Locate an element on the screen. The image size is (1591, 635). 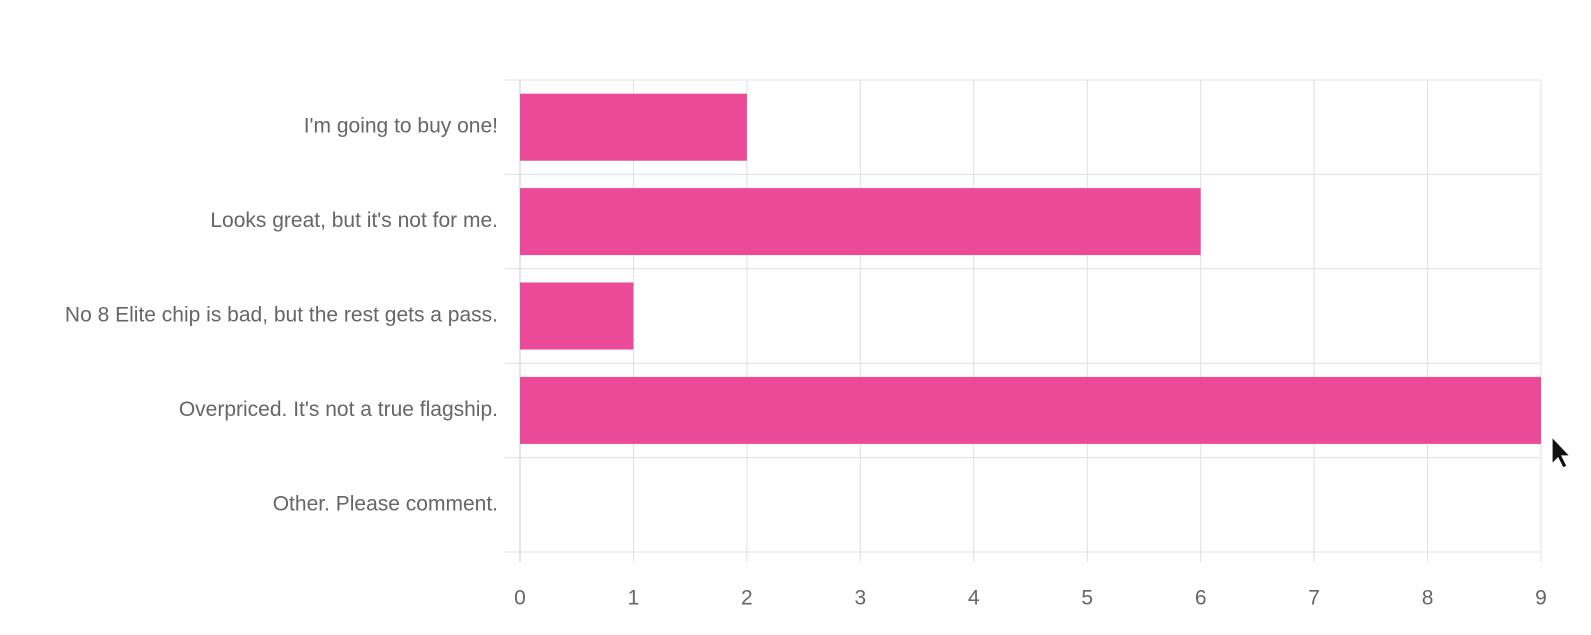
x-tick-label: 1 is located at coordinates (634, 598).